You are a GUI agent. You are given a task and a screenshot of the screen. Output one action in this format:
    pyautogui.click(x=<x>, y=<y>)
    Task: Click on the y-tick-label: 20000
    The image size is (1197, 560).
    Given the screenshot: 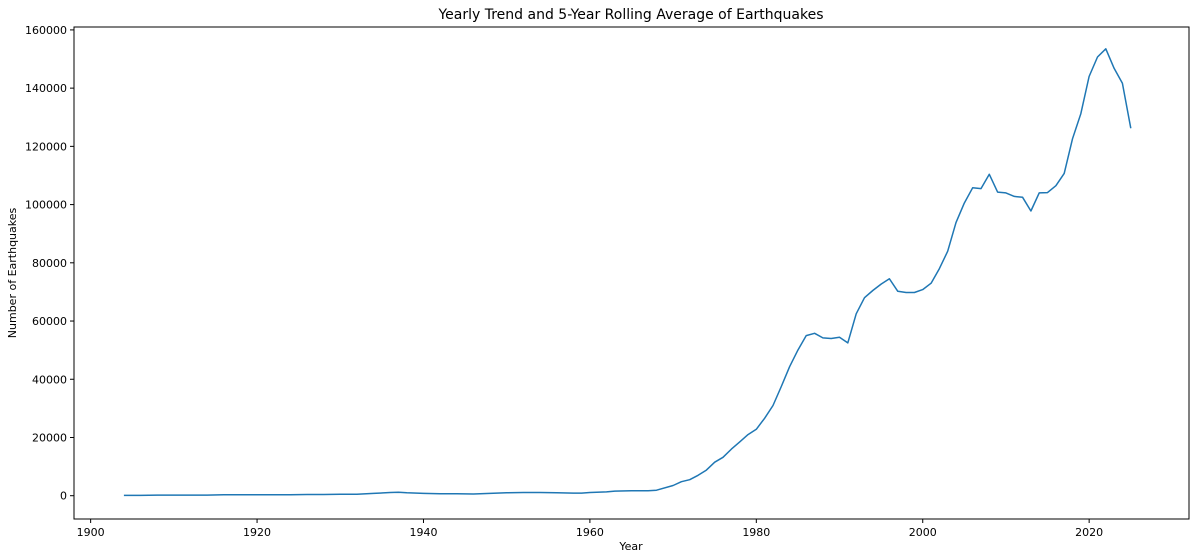 What is the action you would take?
    pyautogui.click(x=49, y=437)
    